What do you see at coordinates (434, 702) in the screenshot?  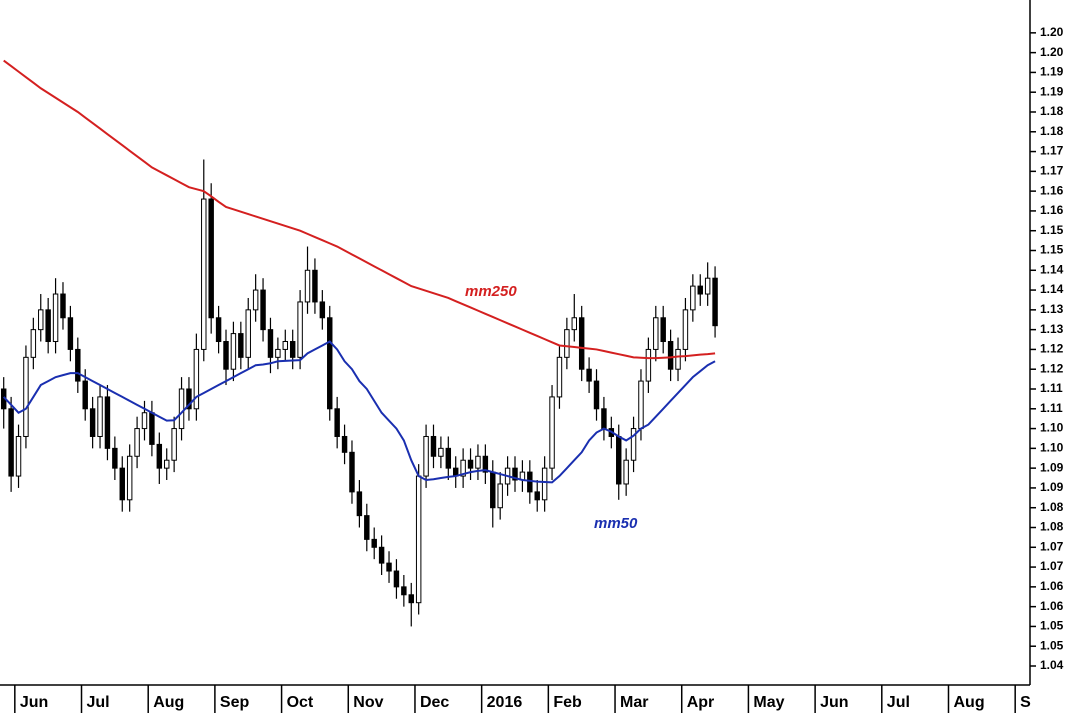 I see `x-tick-label: Dec` at bounding box center [434, 702].